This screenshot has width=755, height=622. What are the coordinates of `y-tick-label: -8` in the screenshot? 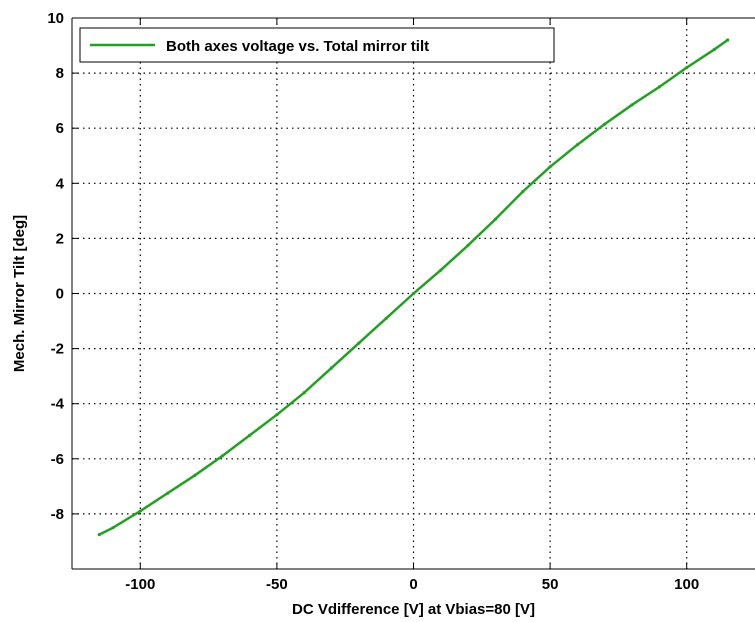 It's located at (57, 514).